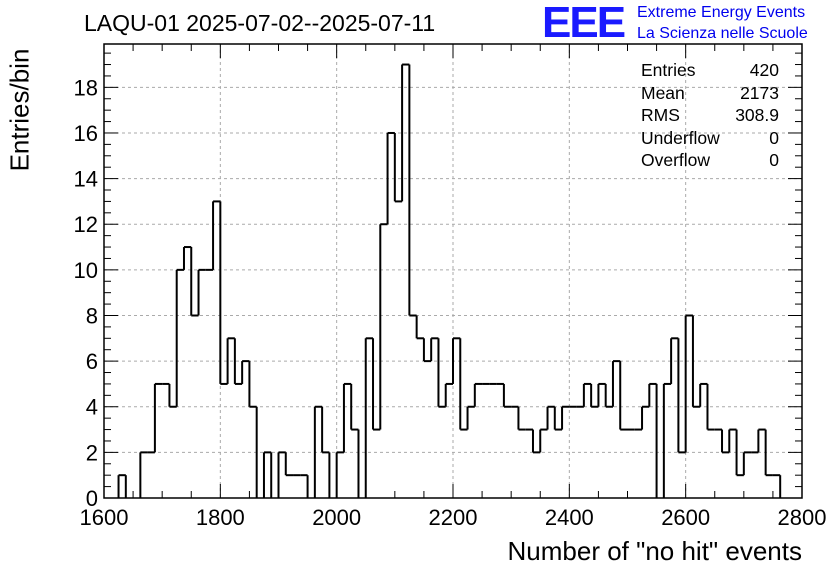 The image size is (836, 572). I want to click on x-tick-label: 1600, so click(104, 517).